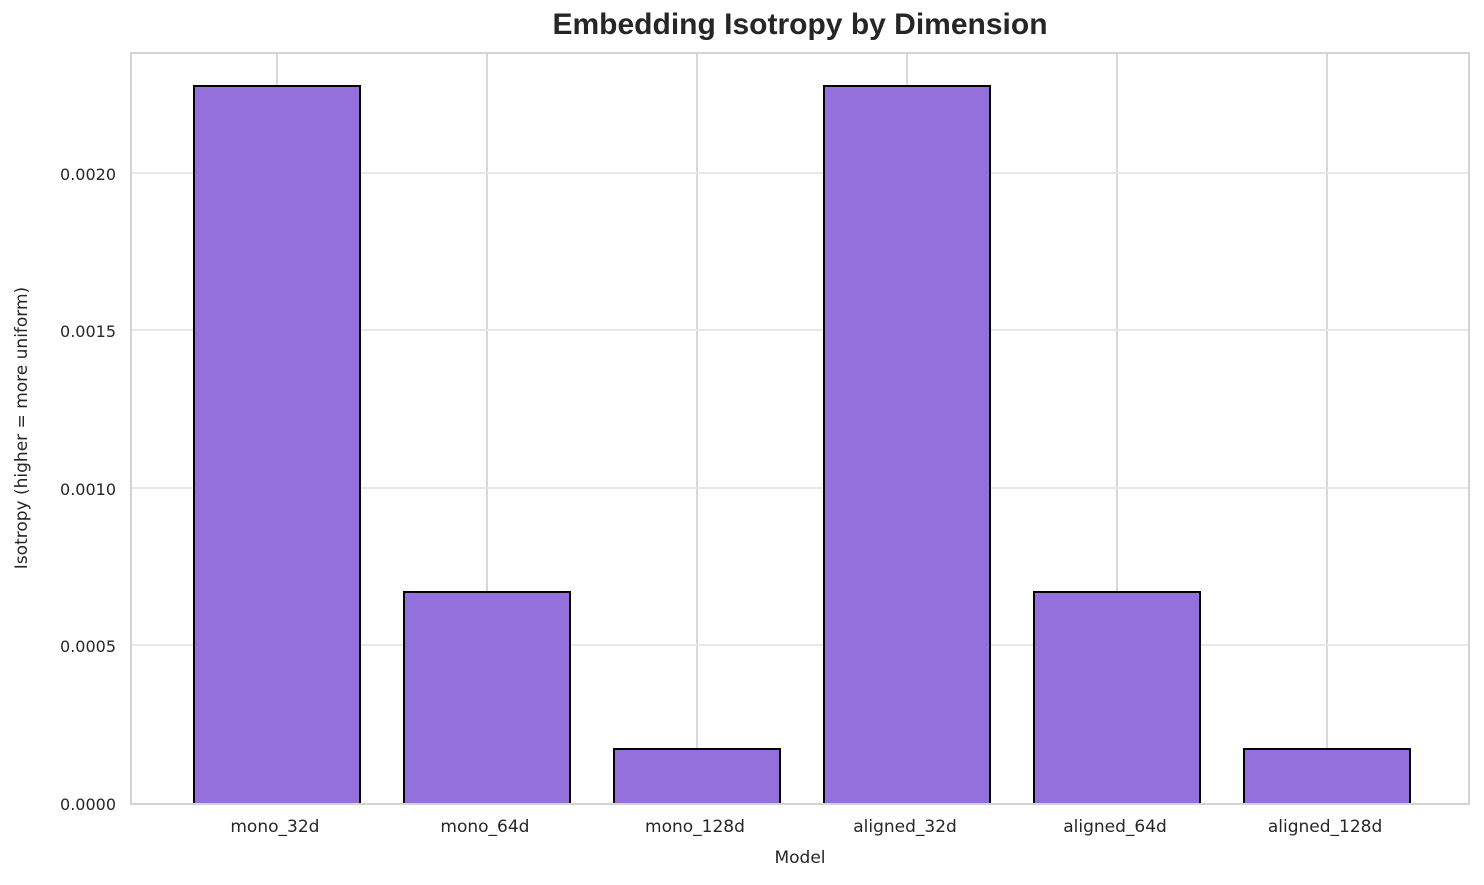 The height and width of the screenshot is (885, 1484). What do you see at coordinates (88, 647) in the screenshot?
I see `y-tick-label: 0.0005` at bounding box center [88, 647].